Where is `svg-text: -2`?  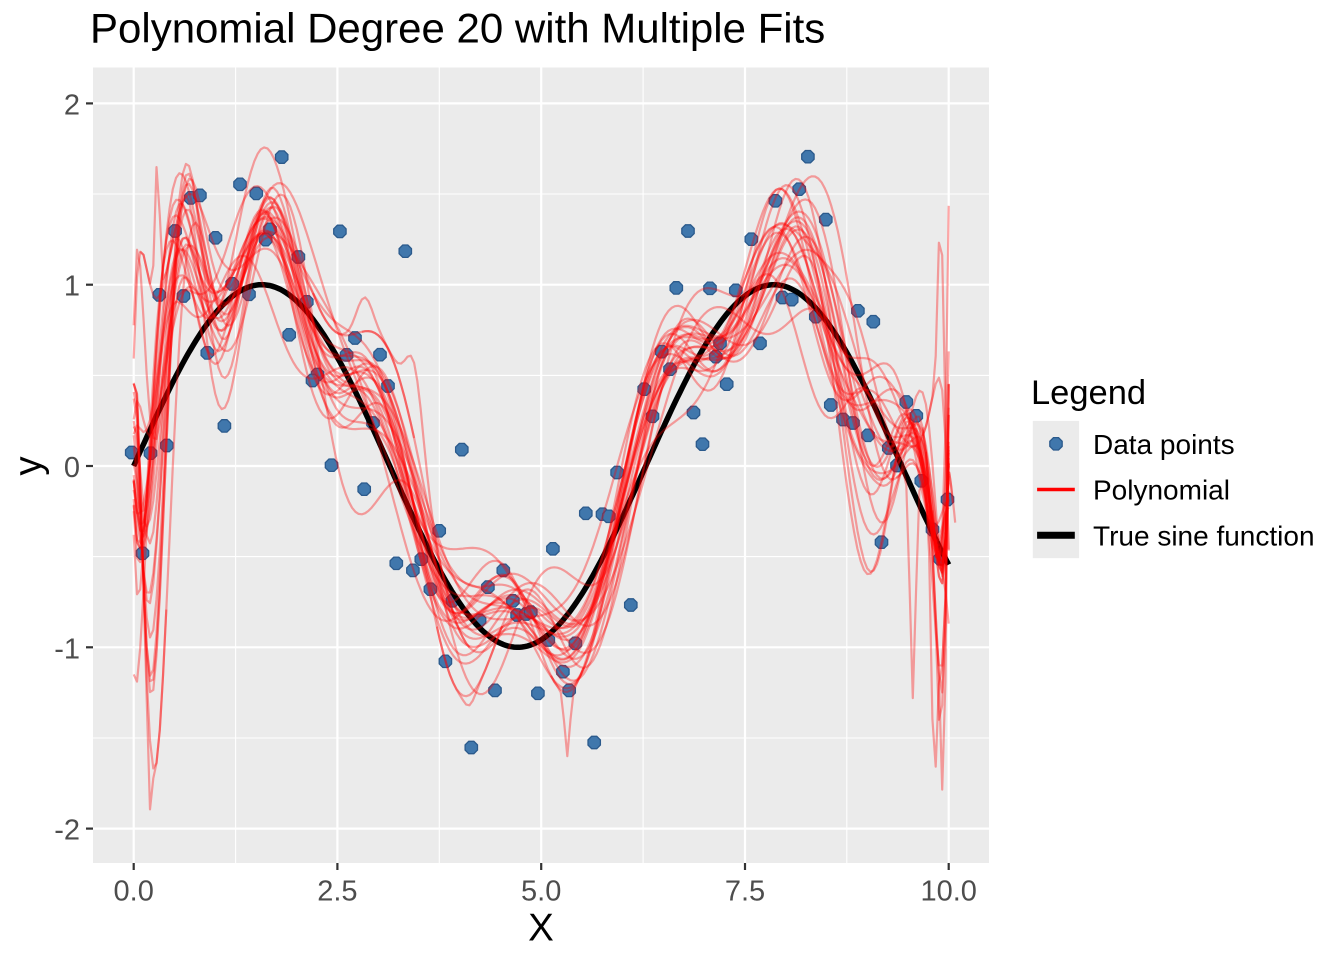
svg-text: -2 is located at coordinates (67, 831).